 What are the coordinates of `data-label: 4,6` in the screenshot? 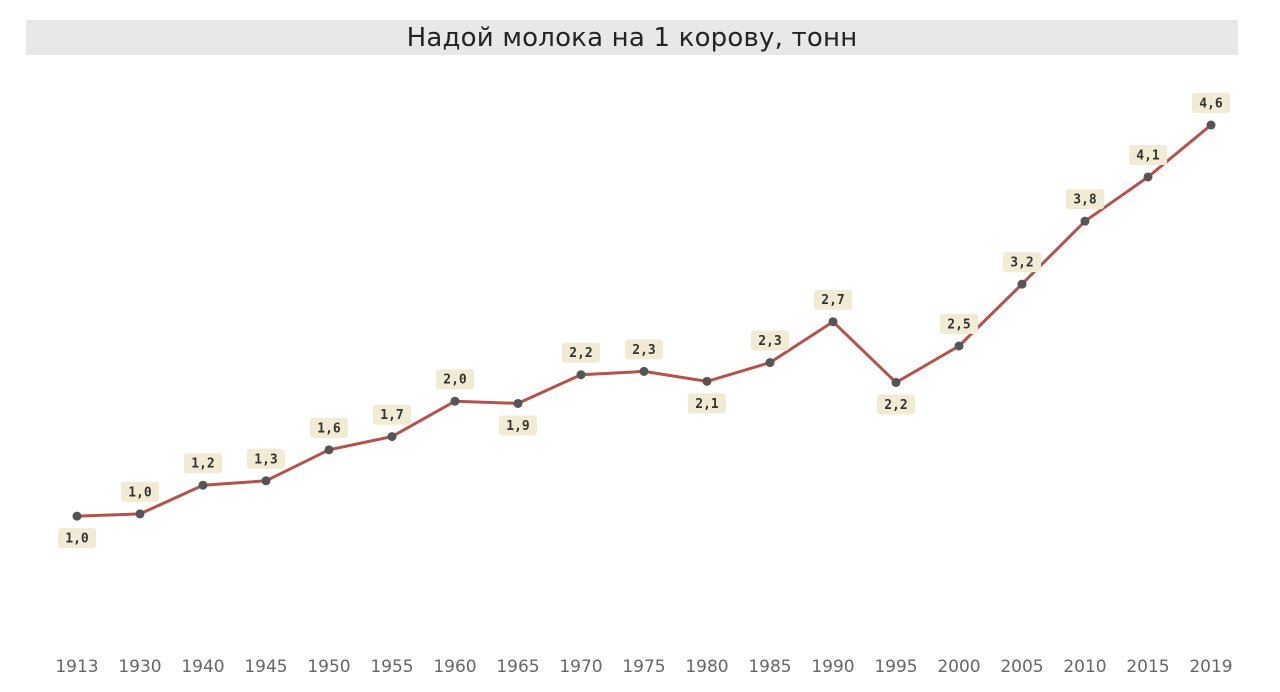 It's located at (1211, 103).